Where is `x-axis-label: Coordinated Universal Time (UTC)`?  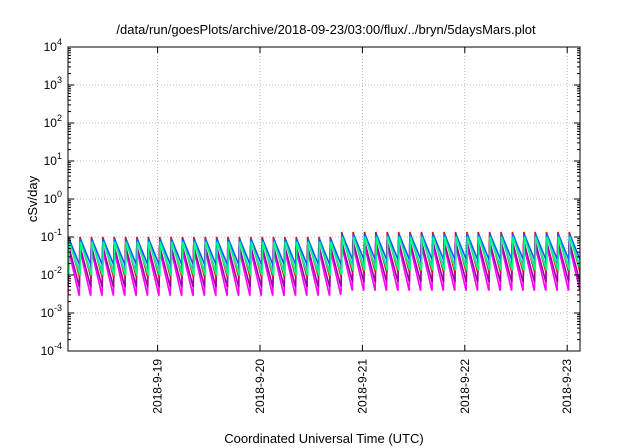
x-axis-label: Coordinated Universal Time (UTC) is located at coordinates (323, 438).